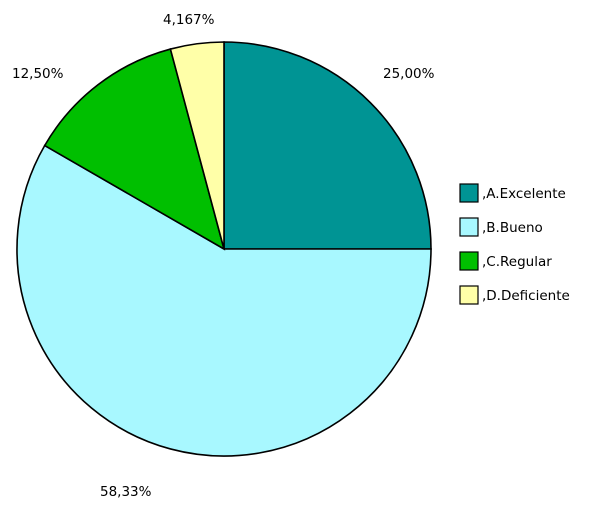 The width and height of the screenshot is (609, 510). Describe the element at coordinates (469, 295) in the screenshot. I see `legend-swatch-d-deficiente` at that location.